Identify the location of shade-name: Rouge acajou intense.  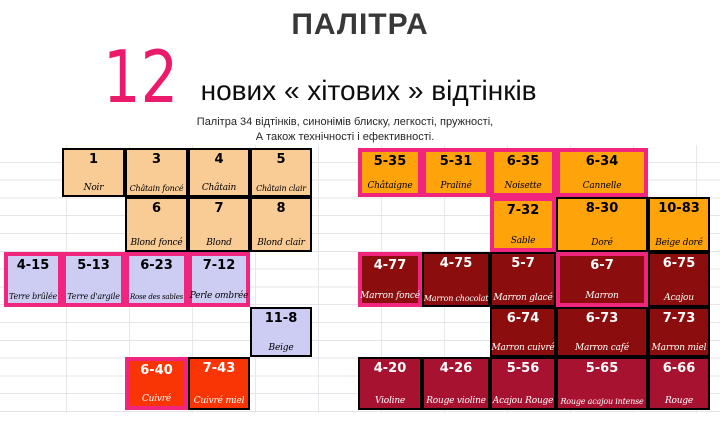
(602, 401).